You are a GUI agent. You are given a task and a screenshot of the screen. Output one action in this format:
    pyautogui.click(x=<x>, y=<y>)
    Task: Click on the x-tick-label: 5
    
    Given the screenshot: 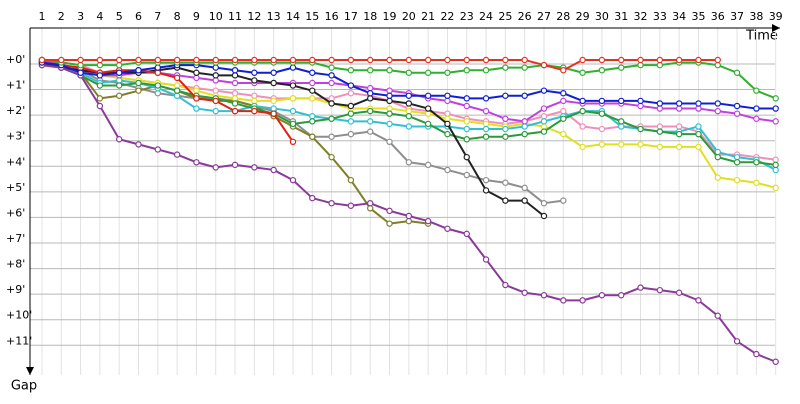 What is the action you would take?
    pyautogui.click(x=119, y=16)
    